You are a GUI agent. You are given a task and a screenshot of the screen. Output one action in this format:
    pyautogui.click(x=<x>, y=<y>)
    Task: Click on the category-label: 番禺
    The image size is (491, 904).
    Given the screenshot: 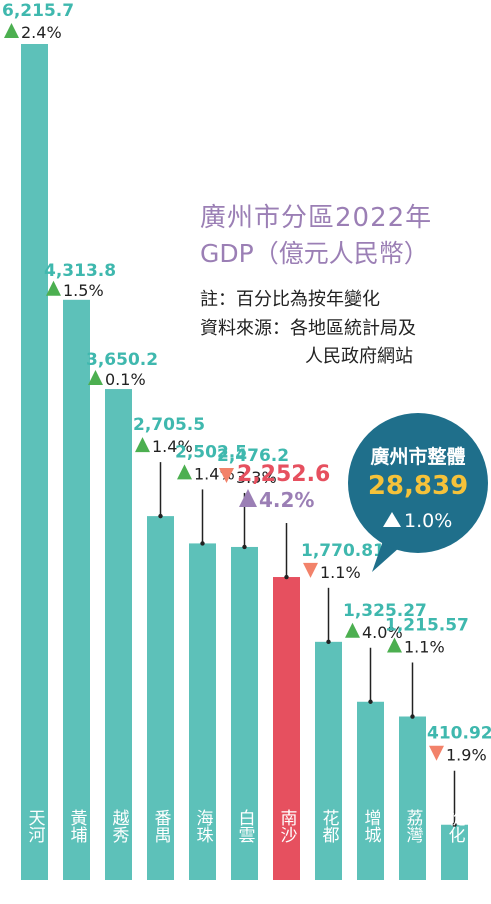 What is the action you would take?
    pyautogui.click(x=161, y=826)
    